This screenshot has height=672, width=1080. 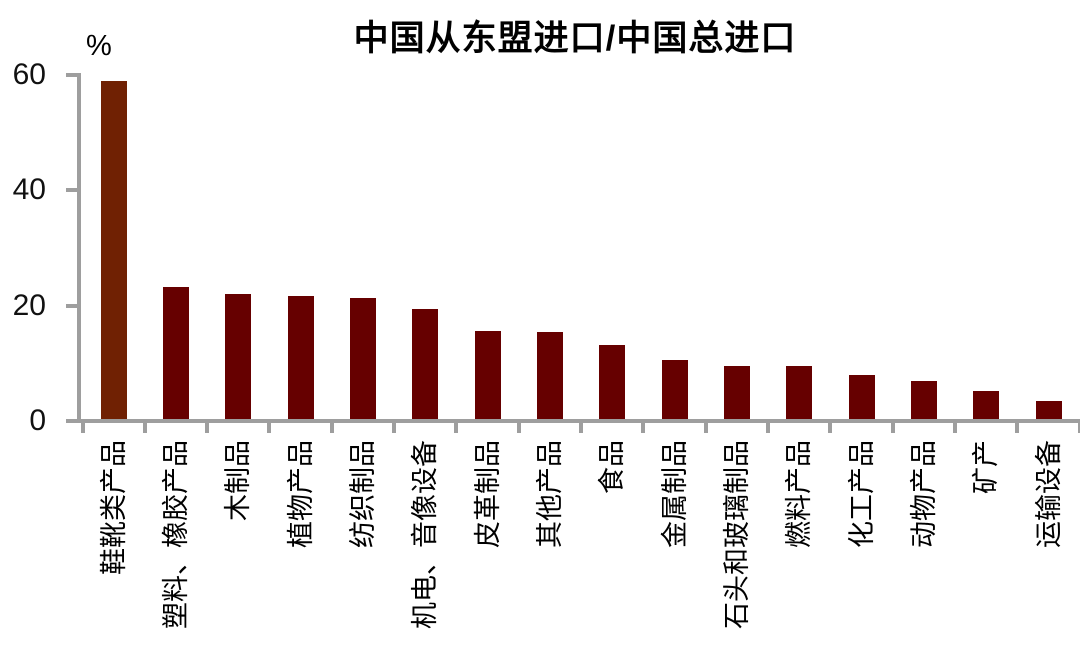 What do you see at coordinates (578, 421) in the screenshot?
I see `x-axis-line` at bounding box center [578, 421].